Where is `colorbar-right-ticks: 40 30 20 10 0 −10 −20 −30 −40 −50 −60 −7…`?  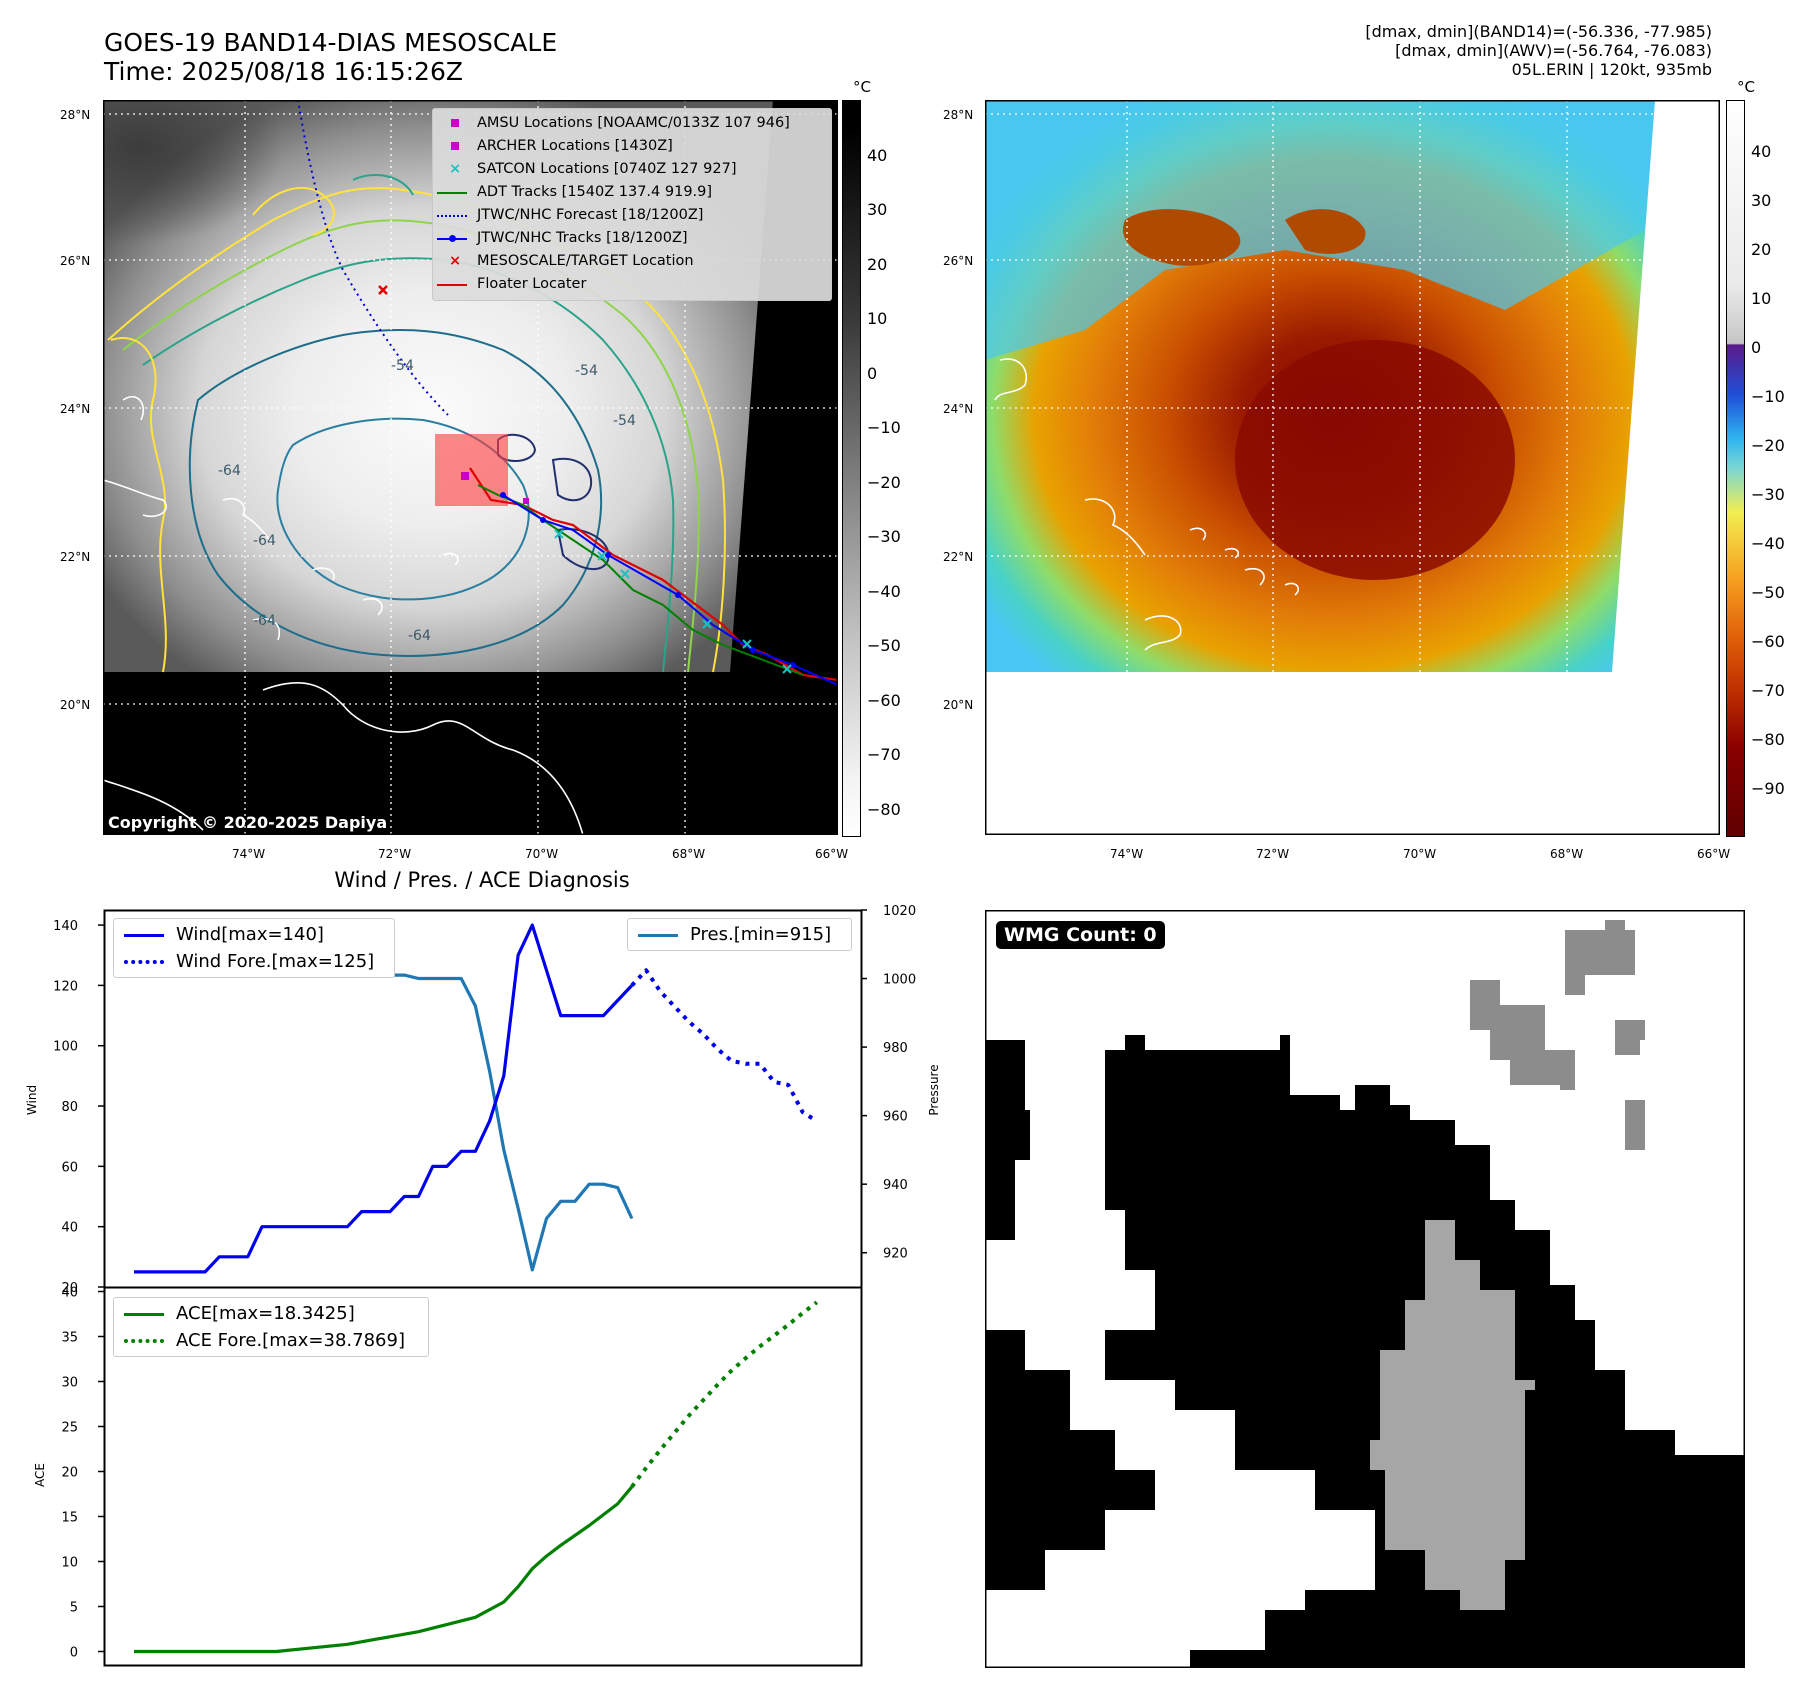
colorbar-right-ticks: 40 30 20 10 0 −10 −20 −30 −40 −50 −60 −7… is located at coordinates (1774, 467).